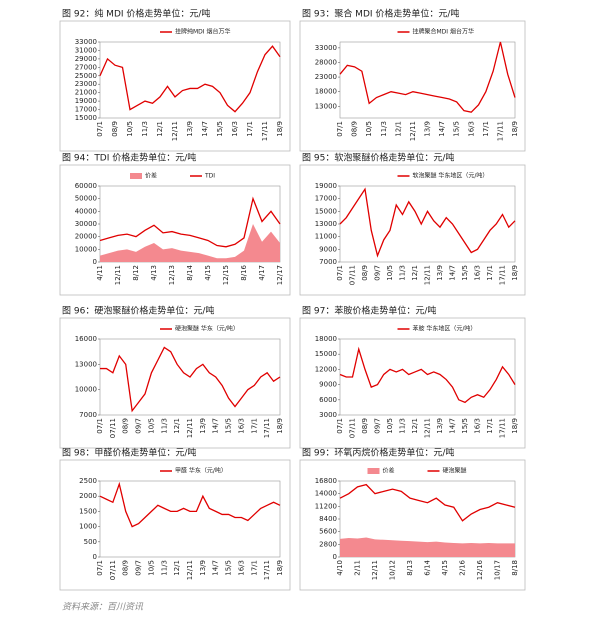 The width and height of the screenshot is (595, 627). I want to click on y-tick-label: 27000, so click(86, 67).